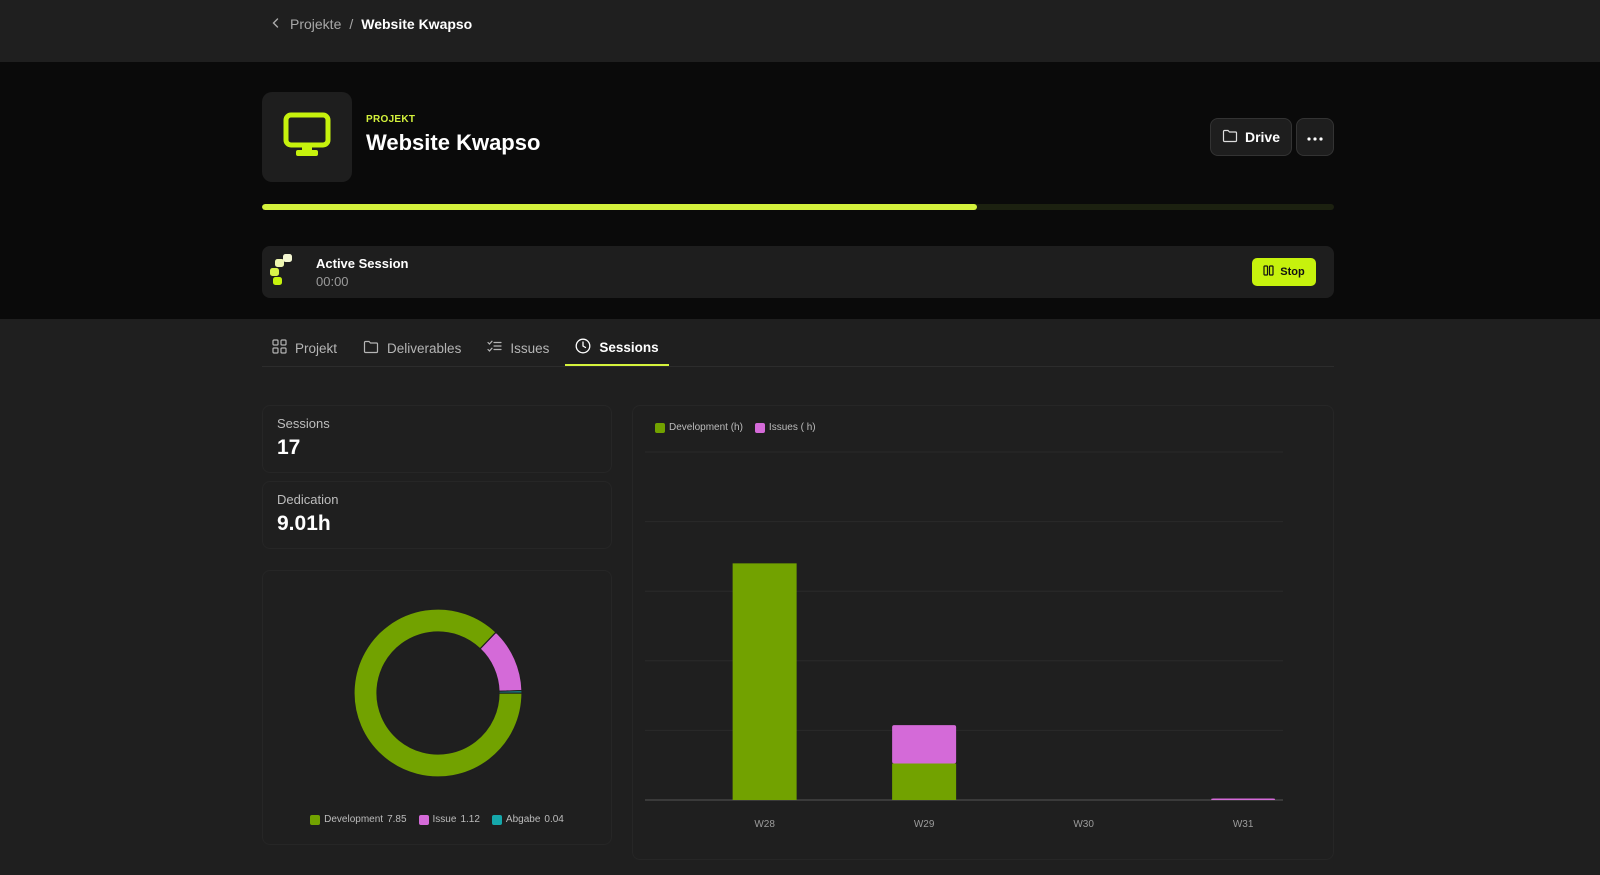 This screenshot has height=875, width=1600. I want to click on donut-chart, so click(438, 693).